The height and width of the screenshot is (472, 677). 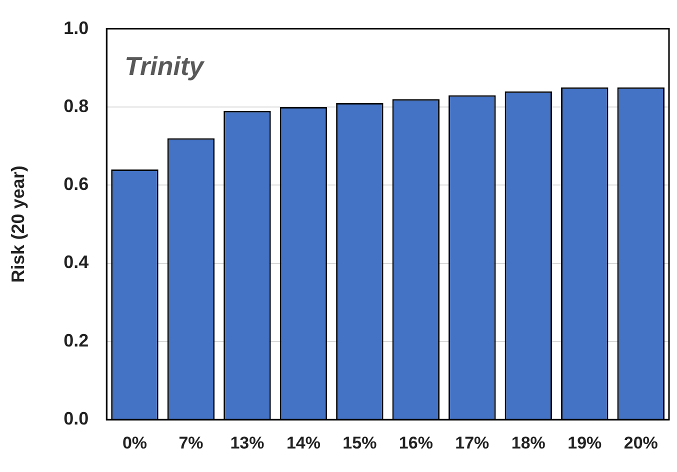 What do you see at coordinates (585, 442) in the screenshot?
I see `x-tick-label: 19%` at bounding box center [585, 442].